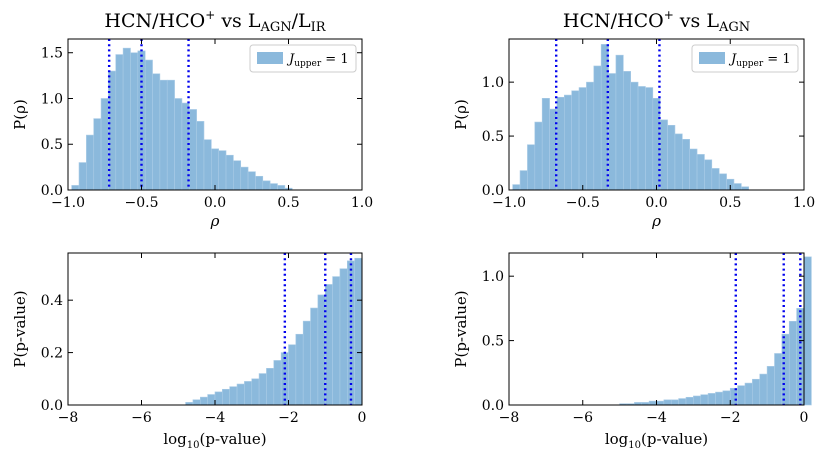 This screenshot has width=831, height=463. I want to click on x-tick-label: −0.5, so click(583, 203).